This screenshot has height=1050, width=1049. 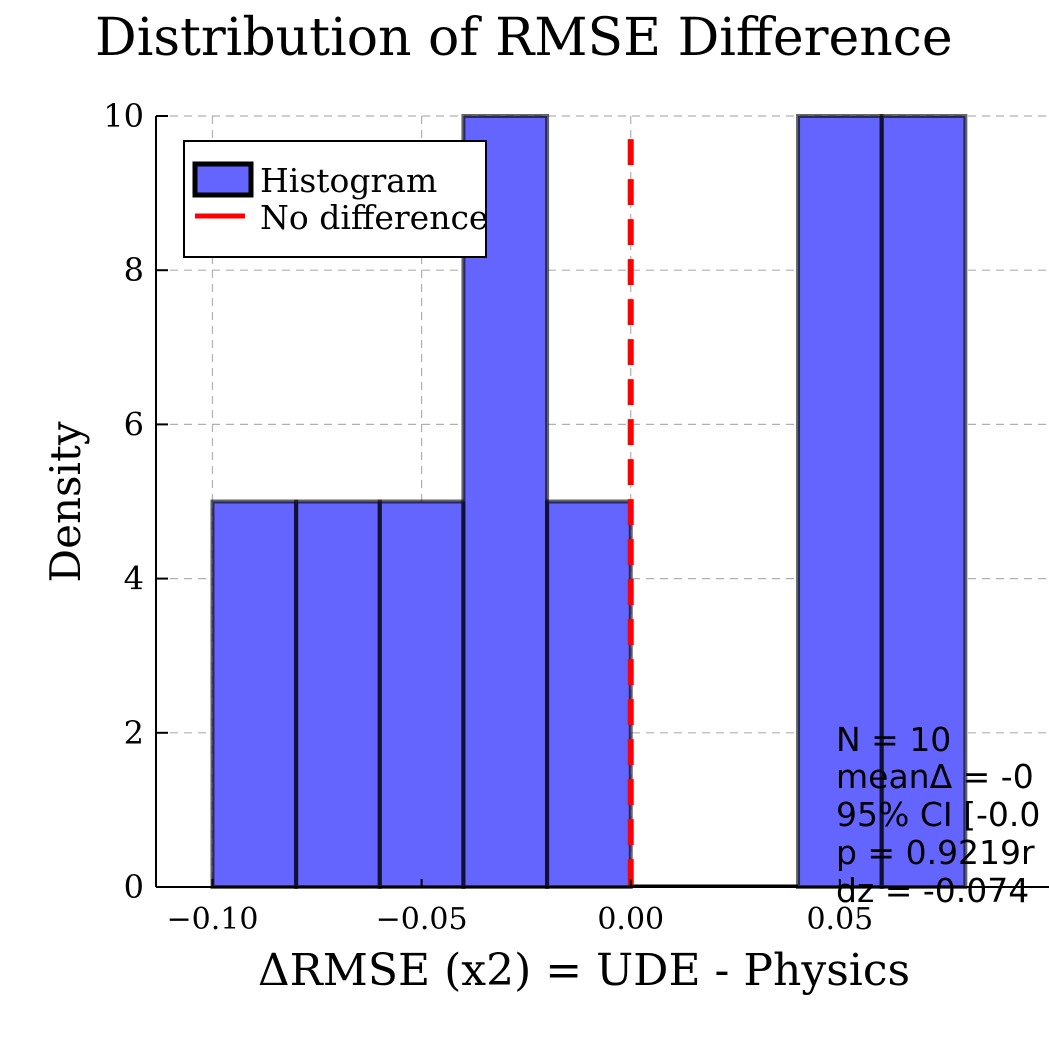 I want to click on legend: Histogram No difference, so click(x=335, y=199).